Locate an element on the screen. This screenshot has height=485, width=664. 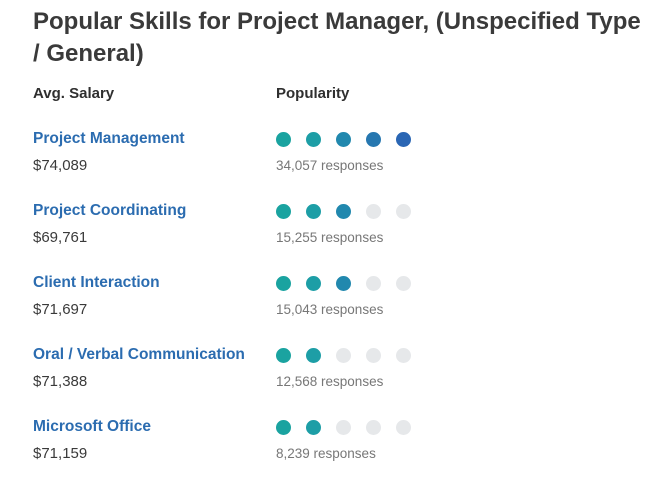
skill-row: Microsoft Office $71,159 8,239 responses is located at coordinates (332, 448).